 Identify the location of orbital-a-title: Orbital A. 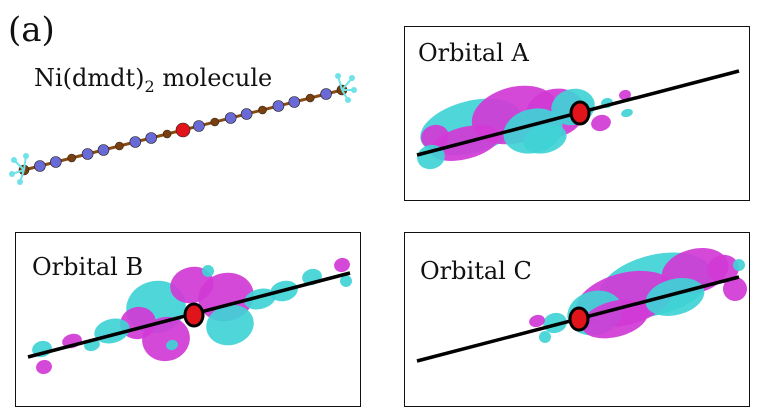
(473, 53).